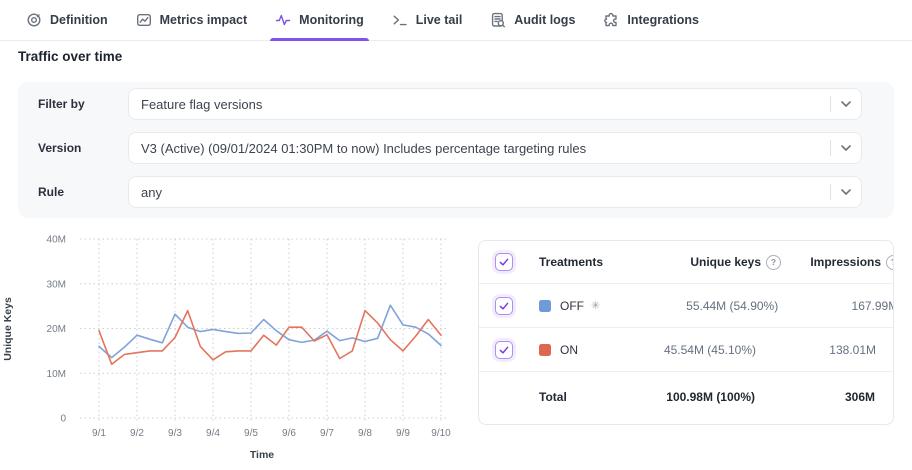 This screenshot has width=912, height=470. What do you see at coordinates (859, 397) in the screenshot?
I see `total-impressions-value: 306M` at bounding box center [859, 397].